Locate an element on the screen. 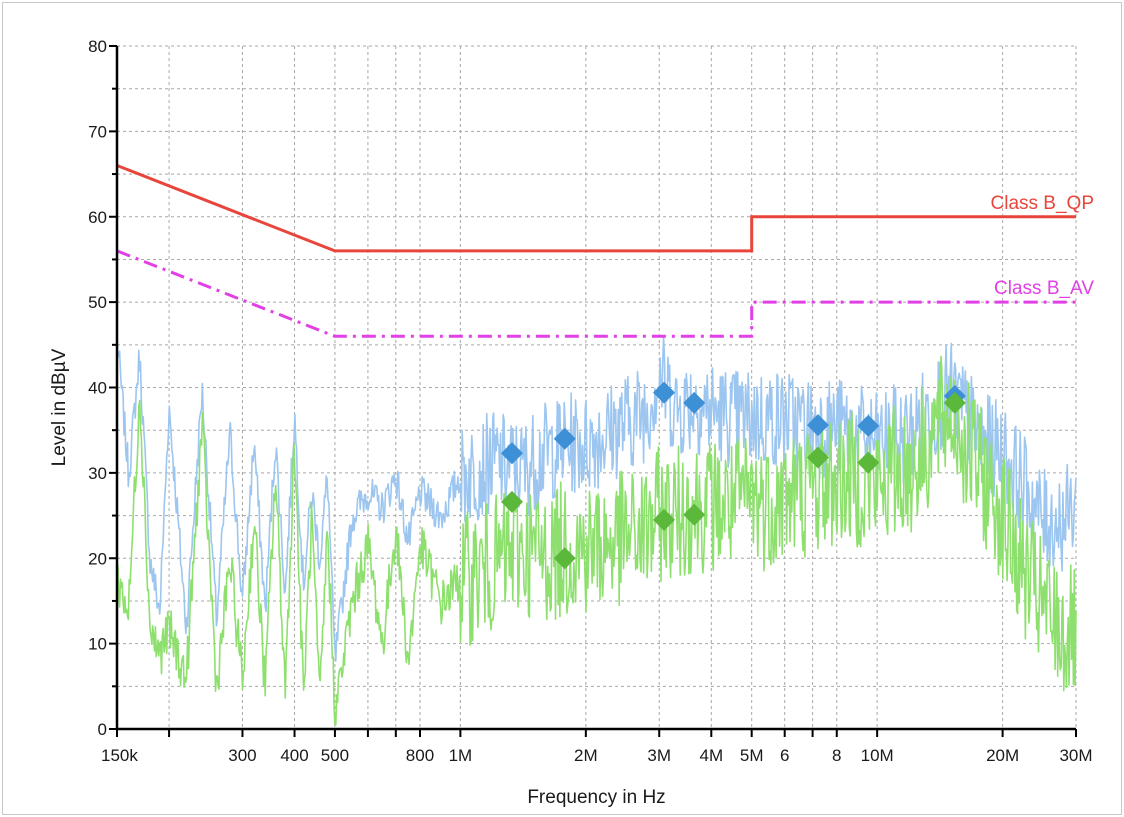  x-tick-label: 4M is located at coordinates (711, 755).